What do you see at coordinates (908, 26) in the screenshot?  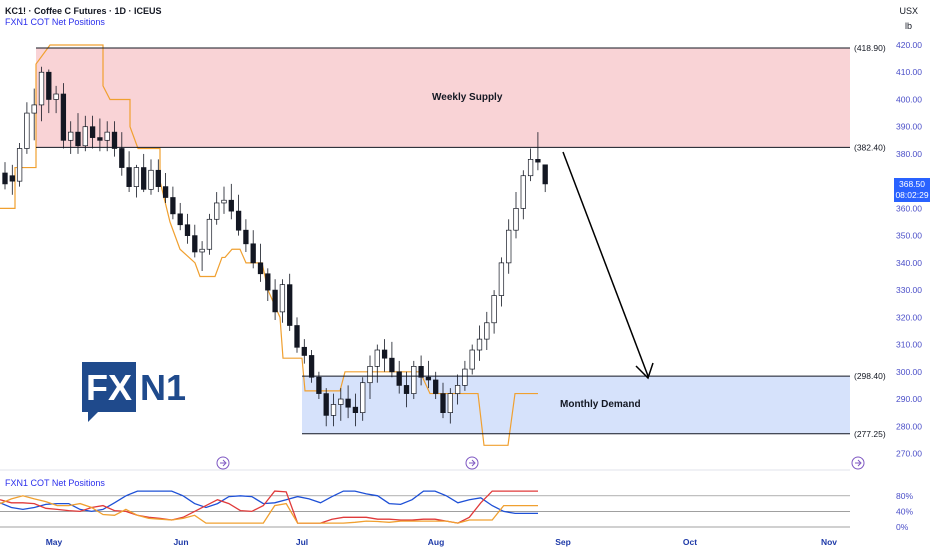 I see `unit-label: lb` at bounding box center [908, 26].